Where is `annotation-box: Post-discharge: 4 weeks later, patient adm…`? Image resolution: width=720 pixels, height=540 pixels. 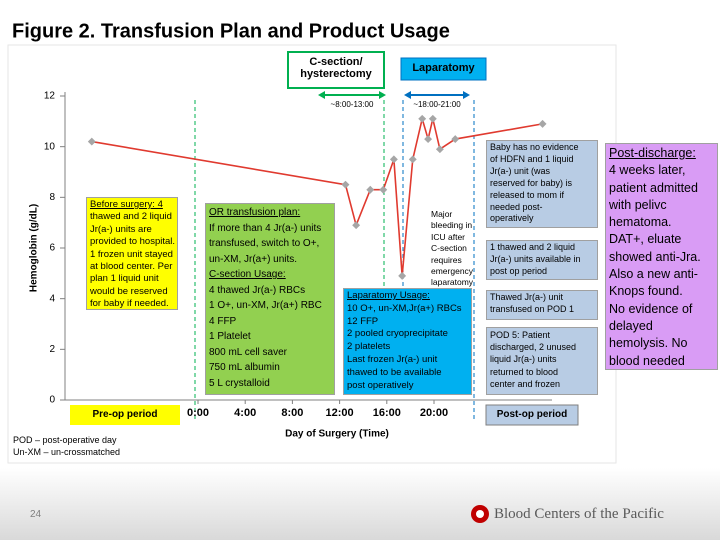
annotation-box: Post-discharge: 4 weeks later, patient adm… is located at coordinates (661, 256).